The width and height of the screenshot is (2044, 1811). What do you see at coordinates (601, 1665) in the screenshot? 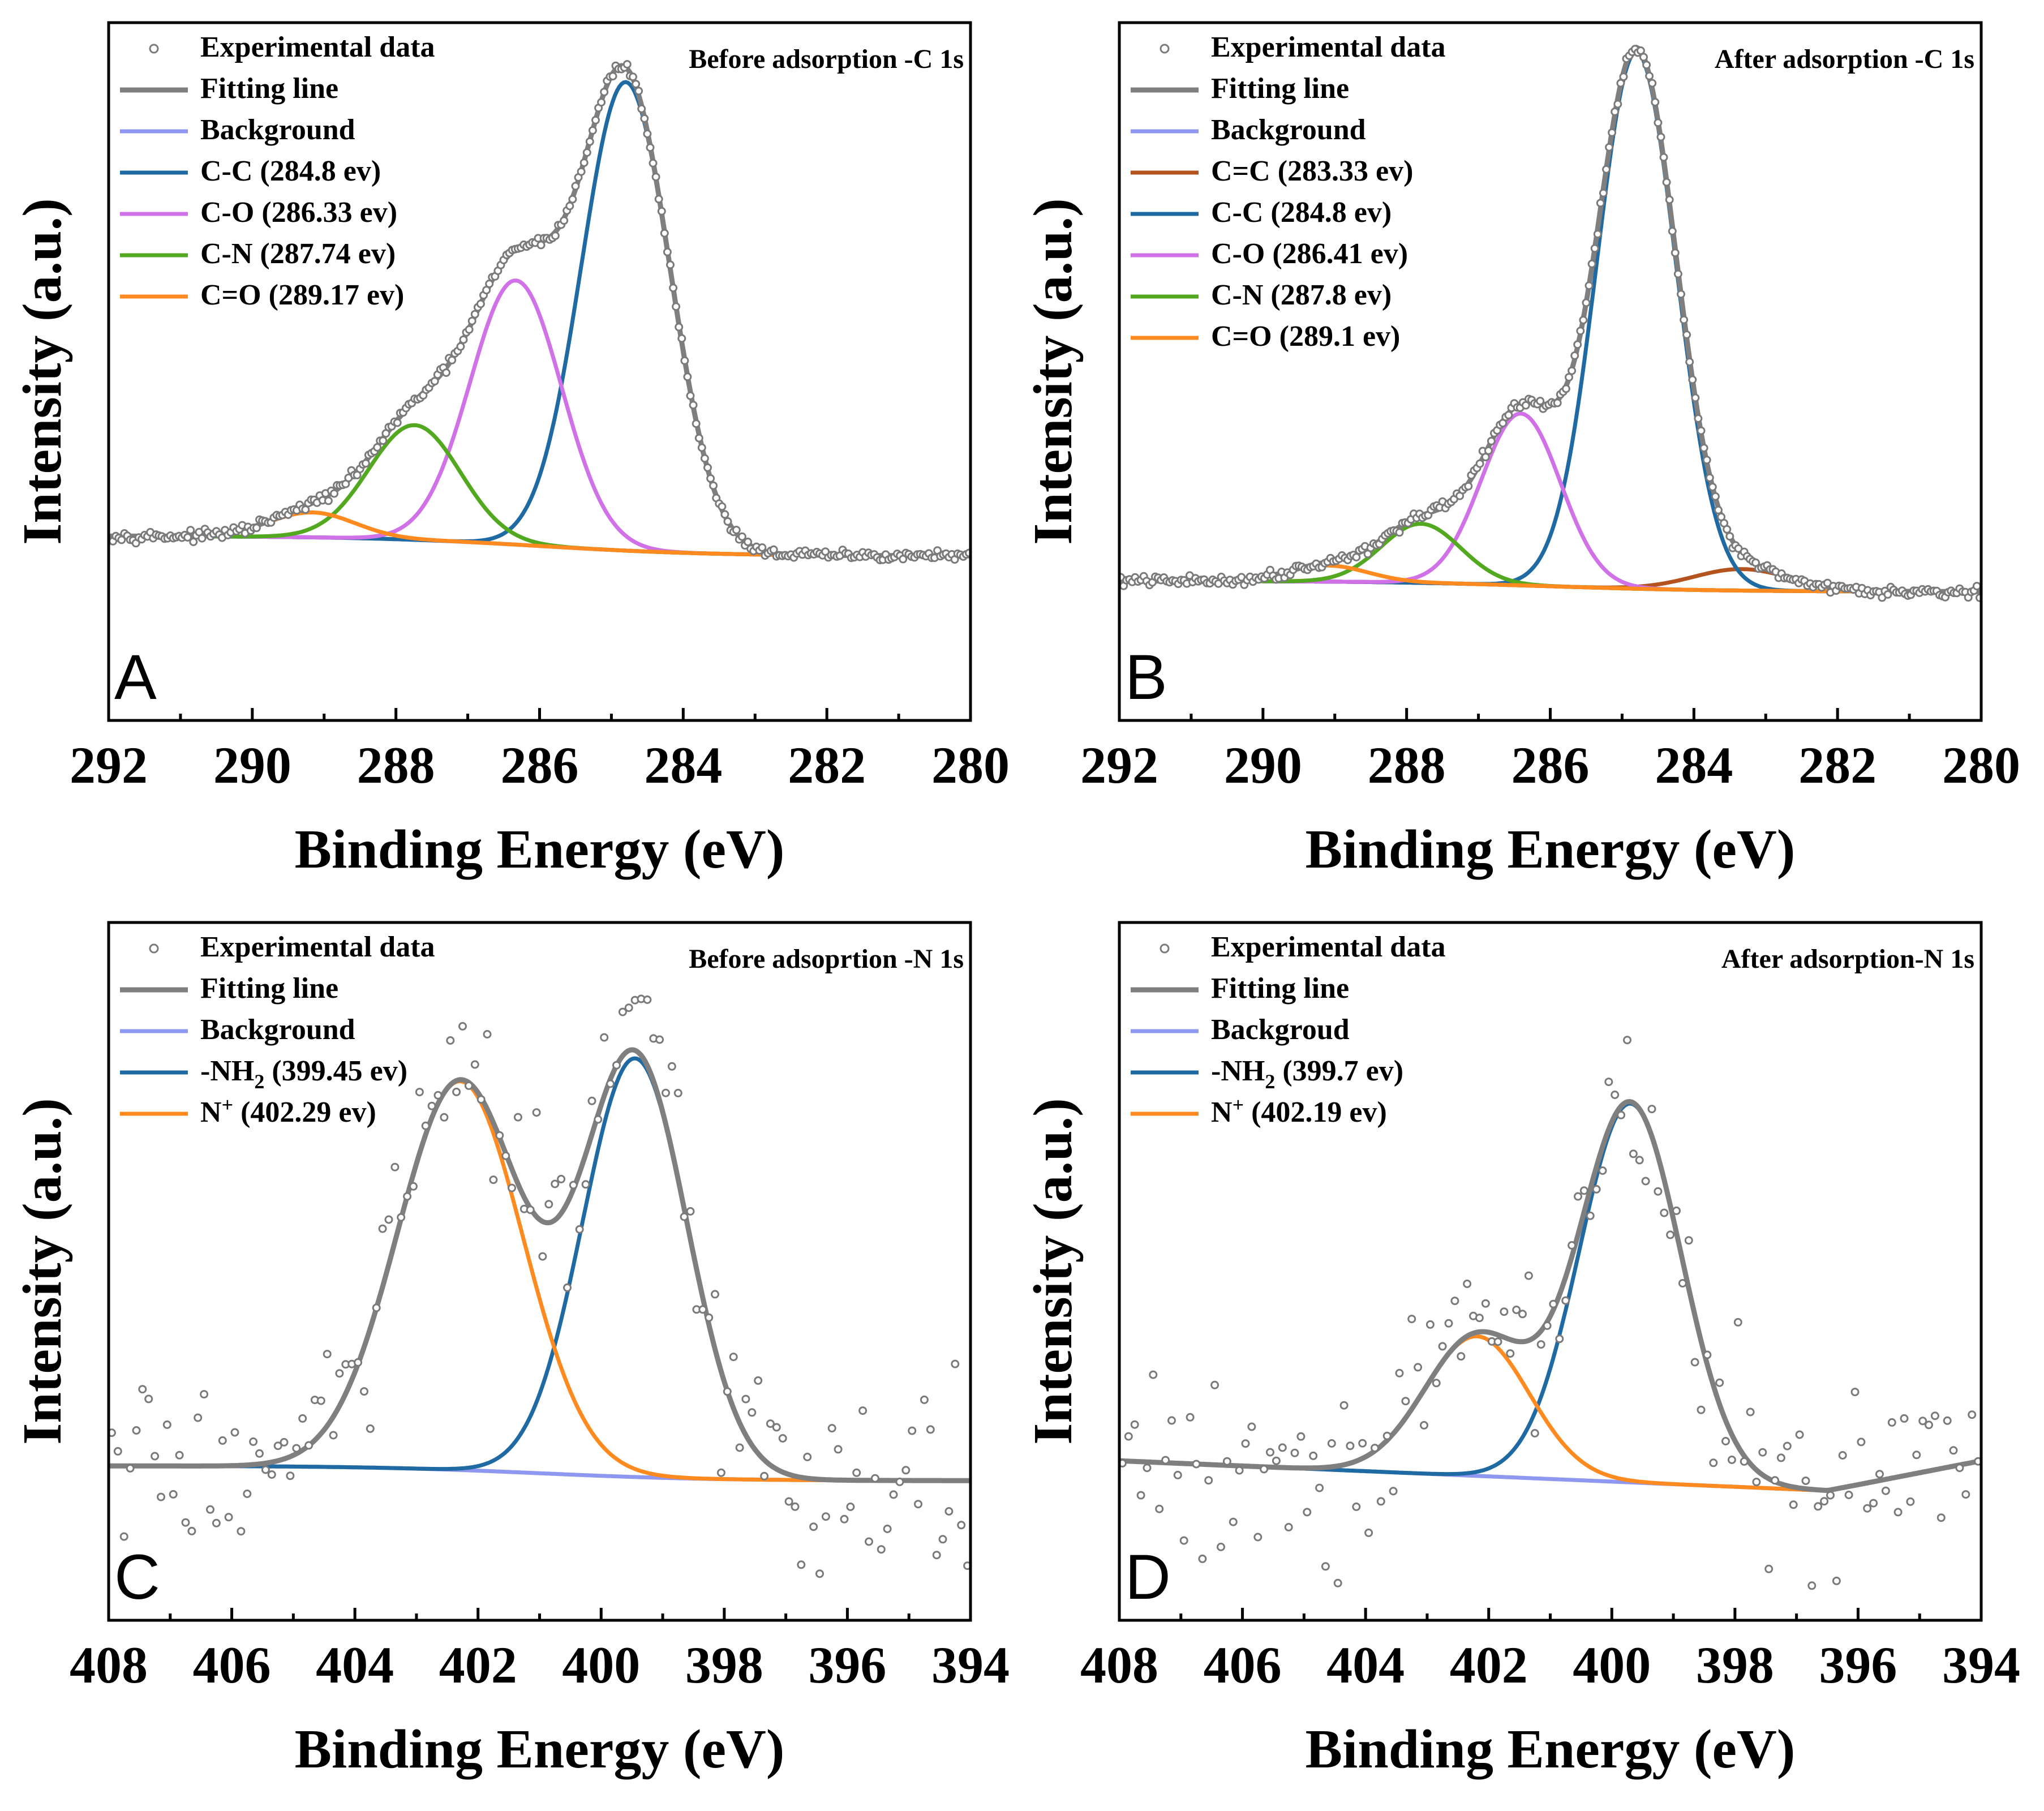
I see `x-tick-label: 400` at bounding box center [601, 1665].